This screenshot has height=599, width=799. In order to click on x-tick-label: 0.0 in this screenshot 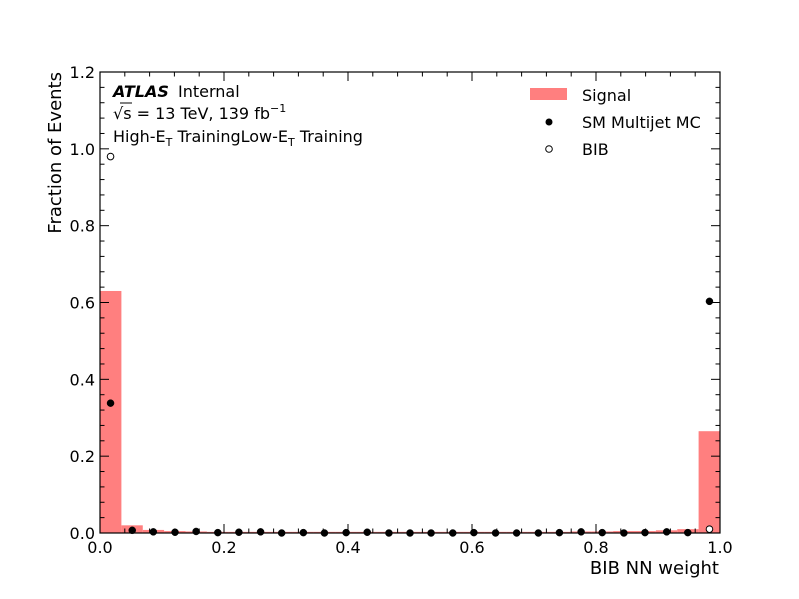, I will do `click(99, 547)`.